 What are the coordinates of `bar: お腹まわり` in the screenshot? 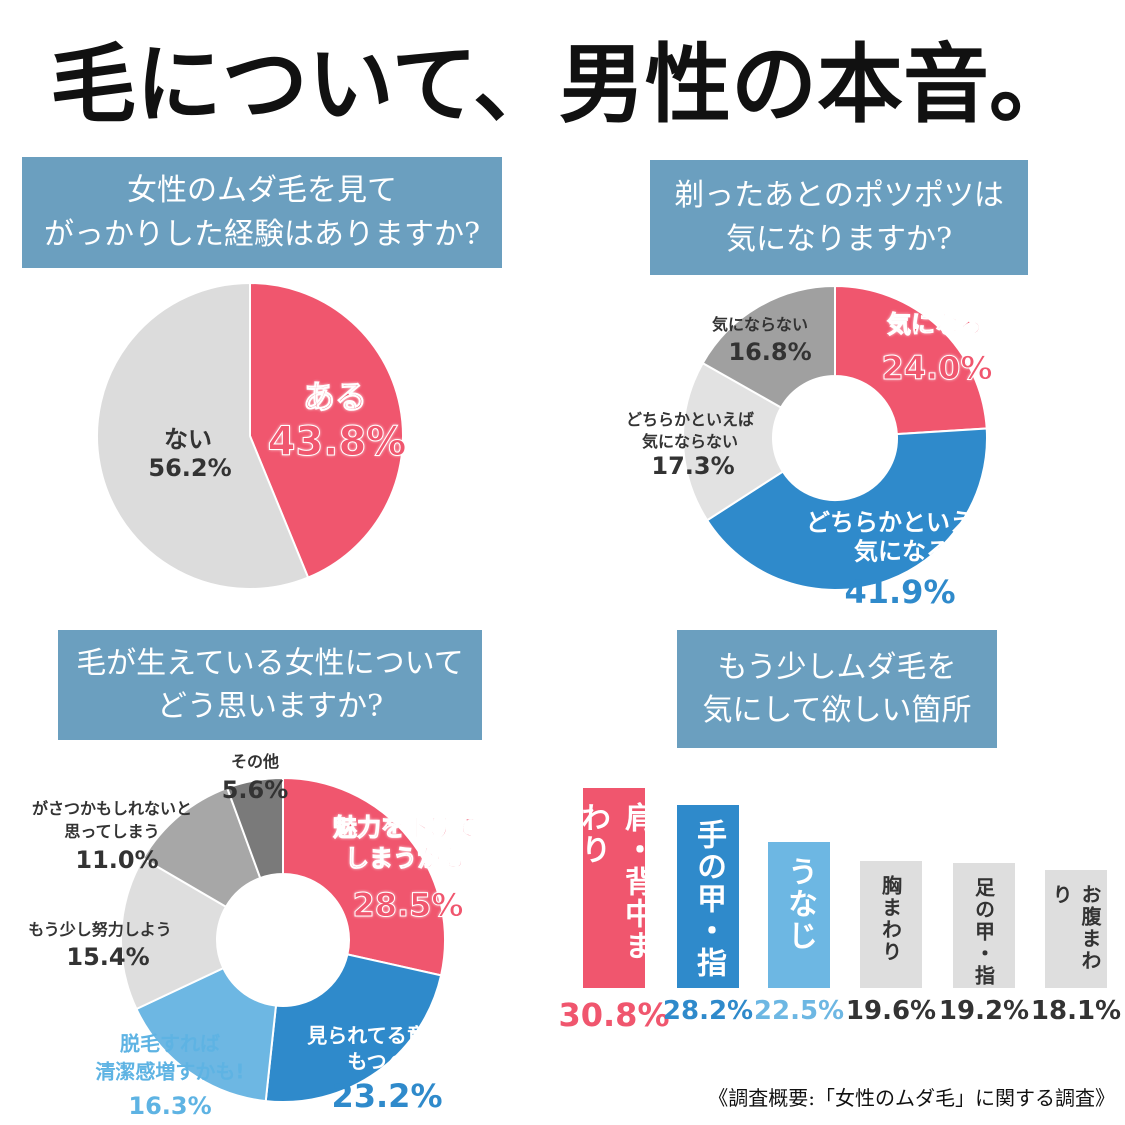 It's located at (1076, 929).